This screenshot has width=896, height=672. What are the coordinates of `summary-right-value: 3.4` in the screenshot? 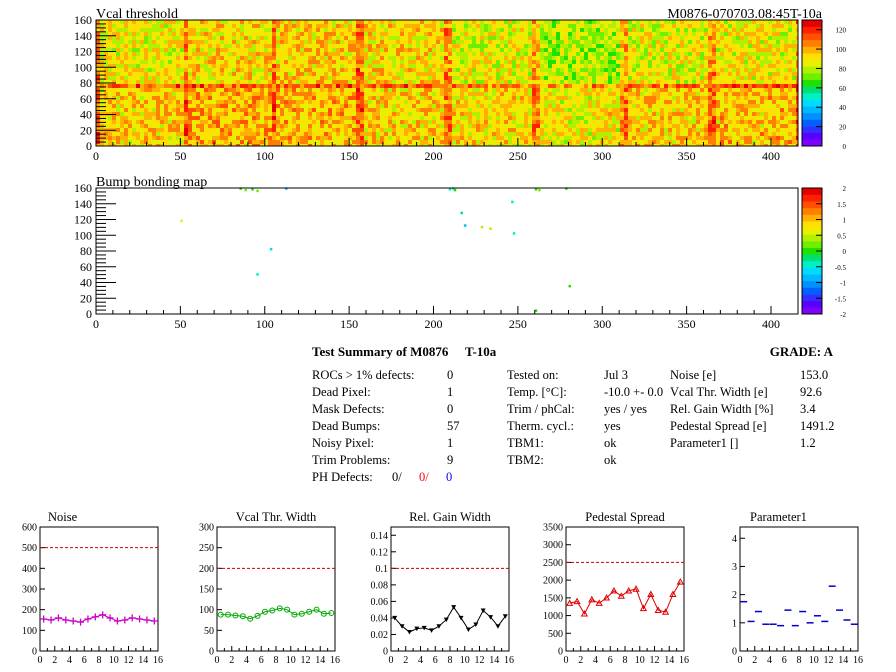 It's located at (808, 409).